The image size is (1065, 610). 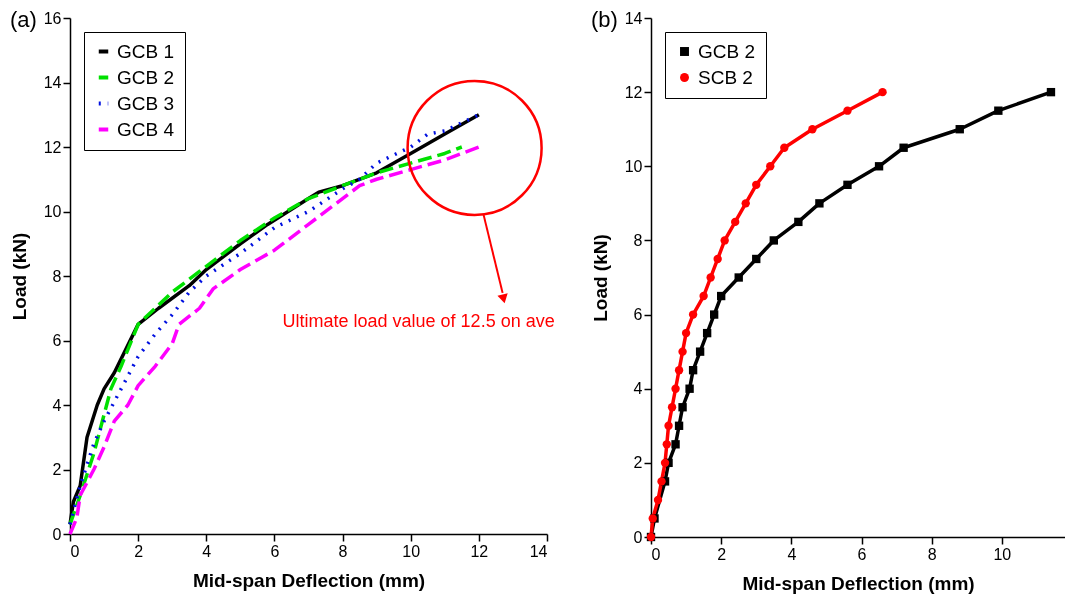 What do you see at coordinates (479, 551) in the screenshot?
I see `x-tick-label: 12` at bounding box center [479, 551].